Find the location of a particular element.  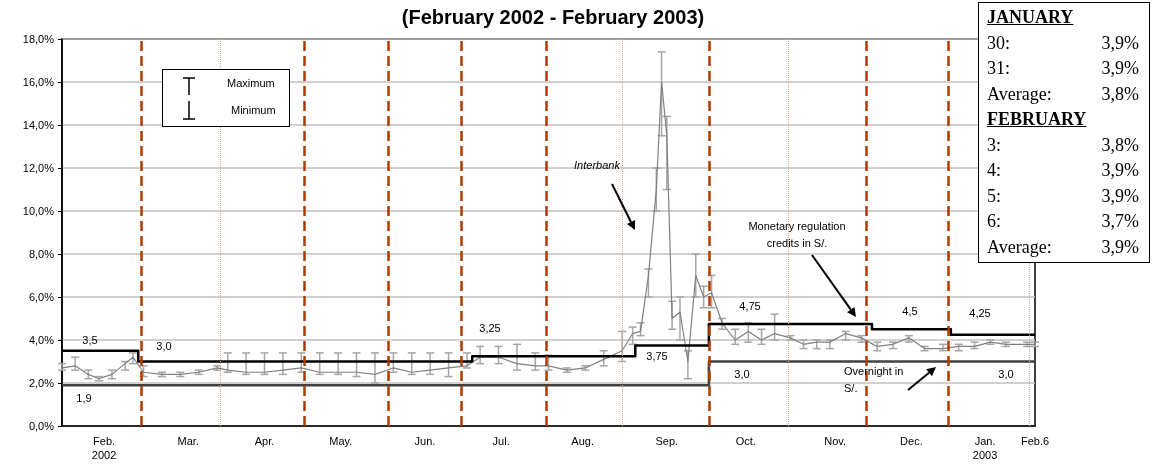

x-tick-label: Feb. 2002 is located at coordinates (104, 448).